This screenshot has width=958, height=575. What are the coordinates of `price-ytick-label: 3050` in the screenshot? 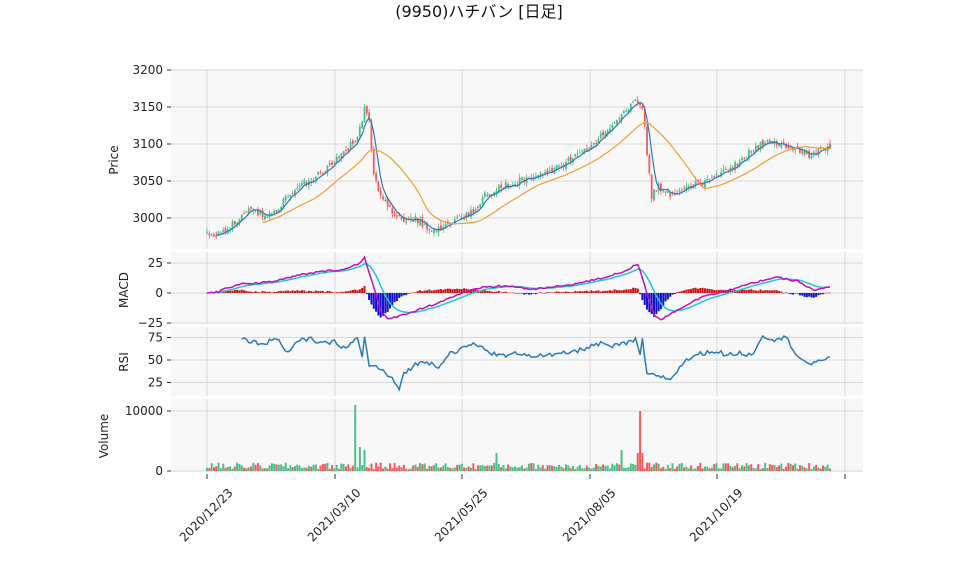 It's located at (147, 181).